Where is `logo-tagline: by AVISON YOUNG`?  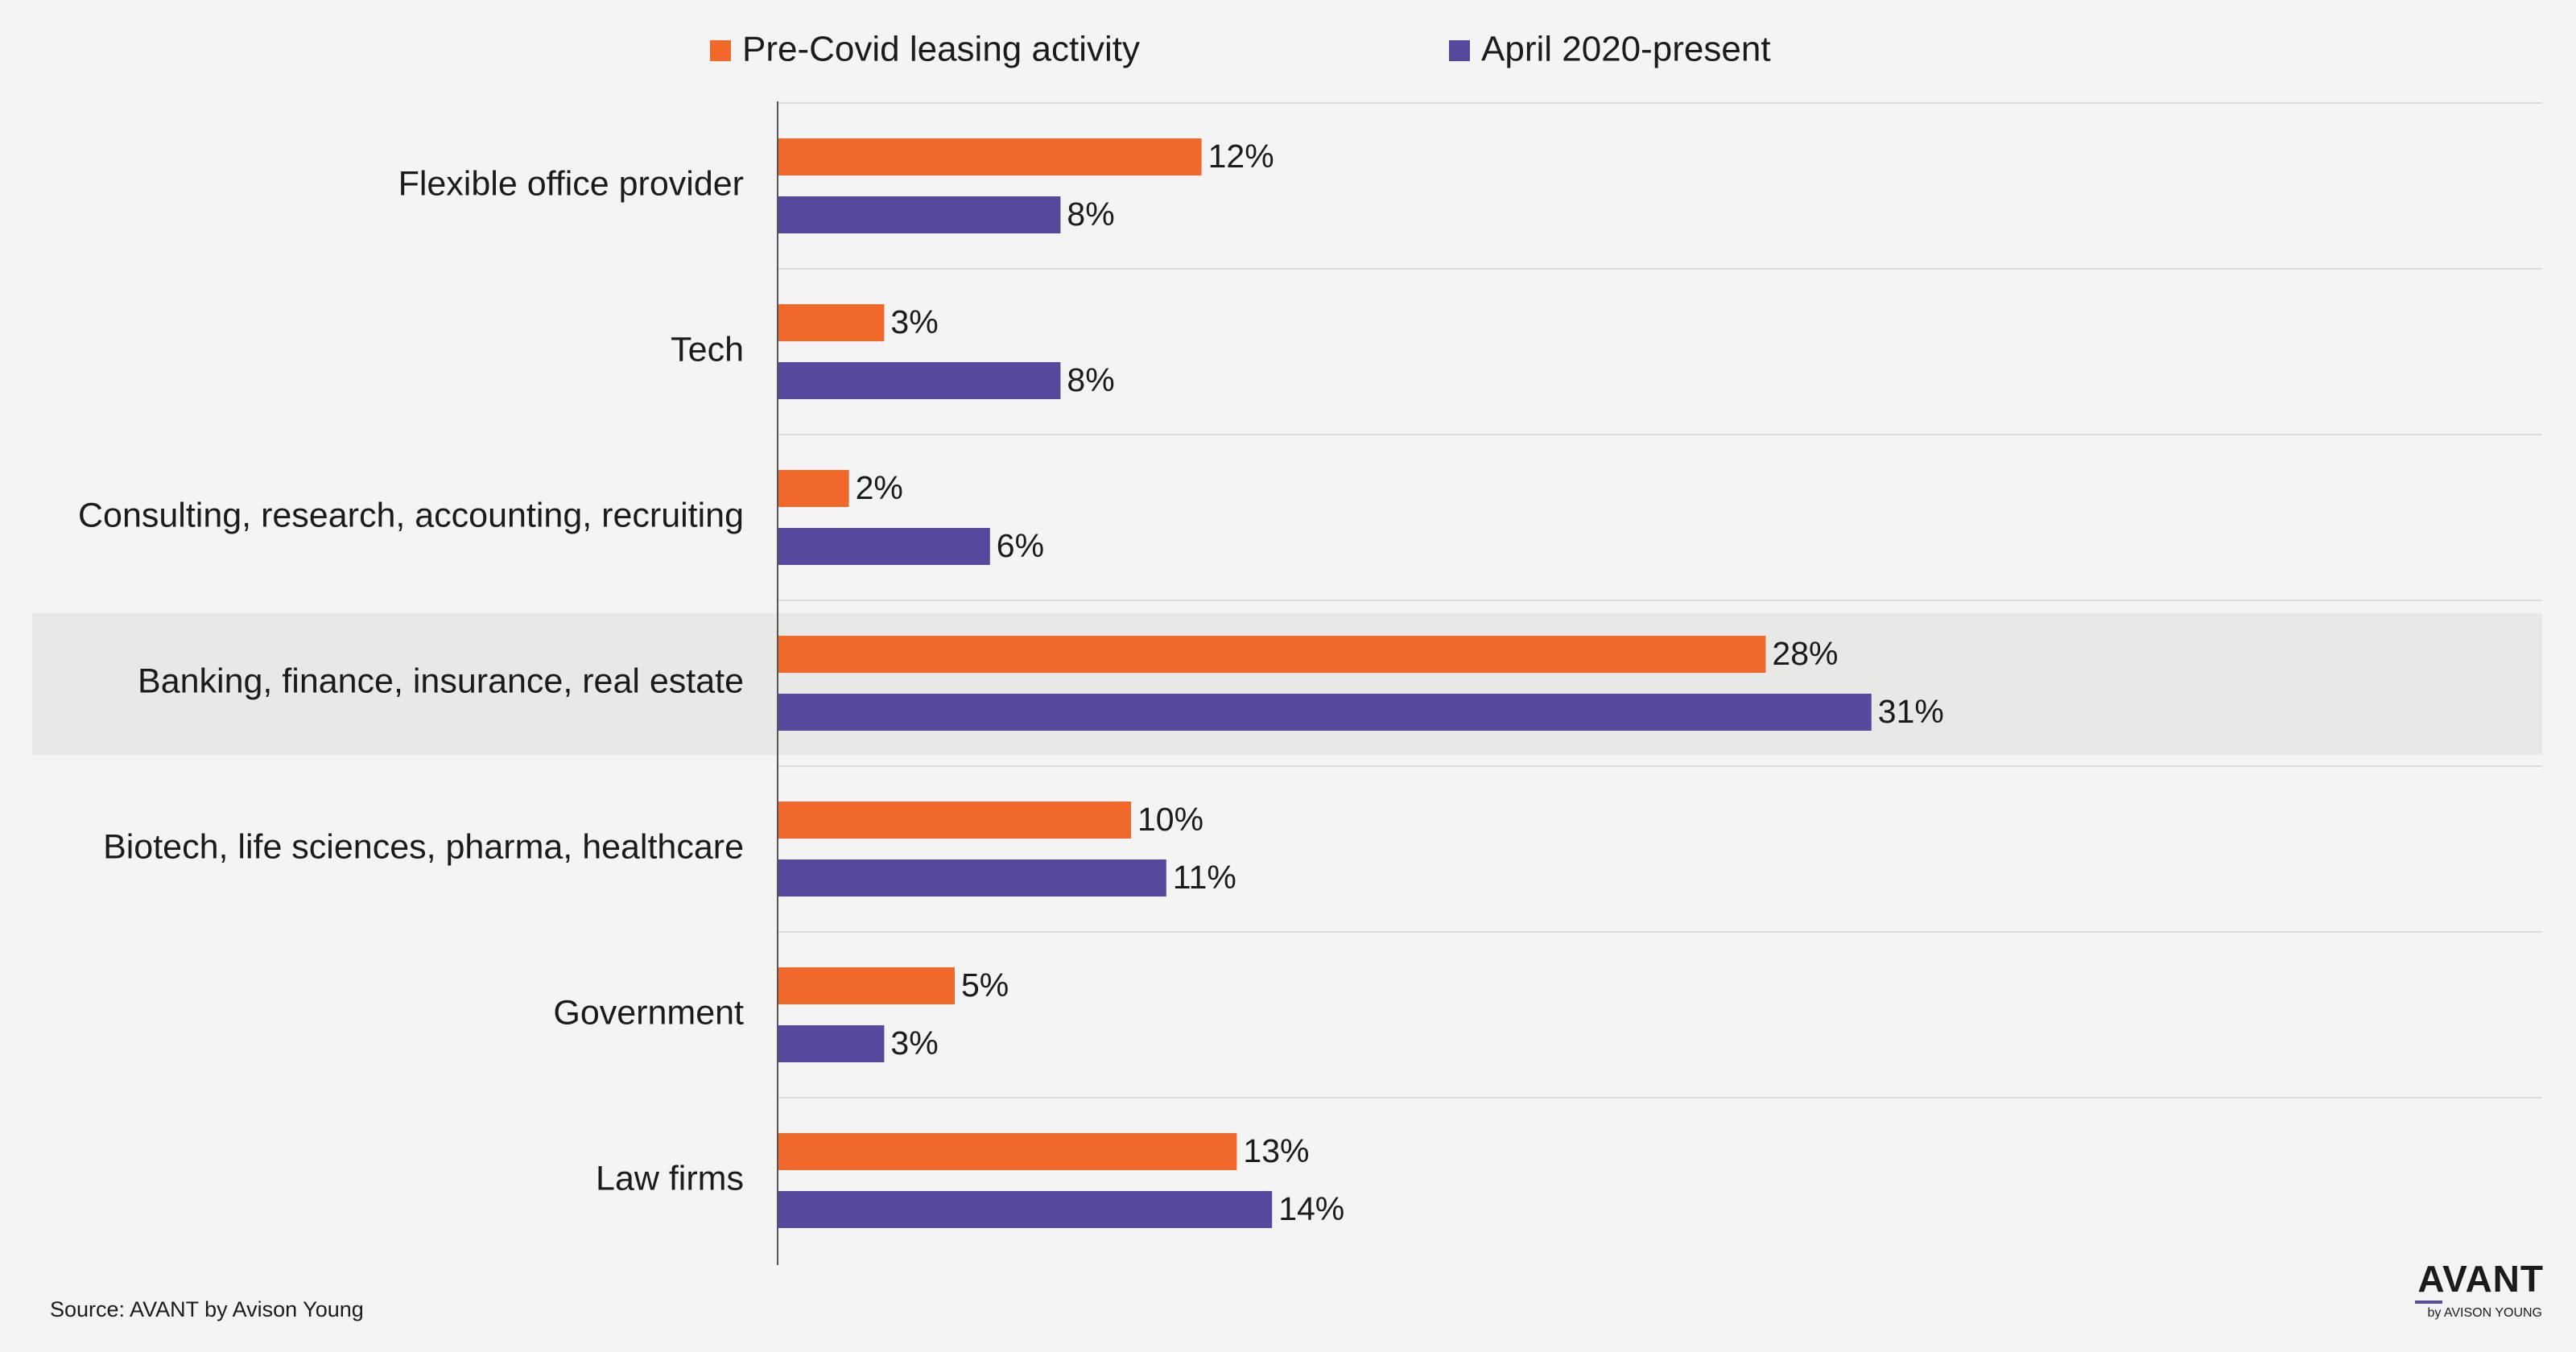
logo-tagline: by AVISON YOUNG is located at coordinates (2484, 1313).